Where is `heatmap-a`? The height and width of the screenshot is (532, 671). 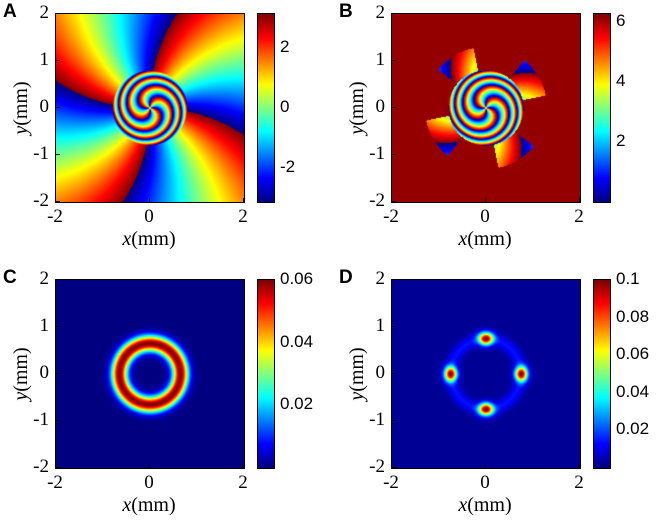 heatmap-a is located at coordinates (150, 108).